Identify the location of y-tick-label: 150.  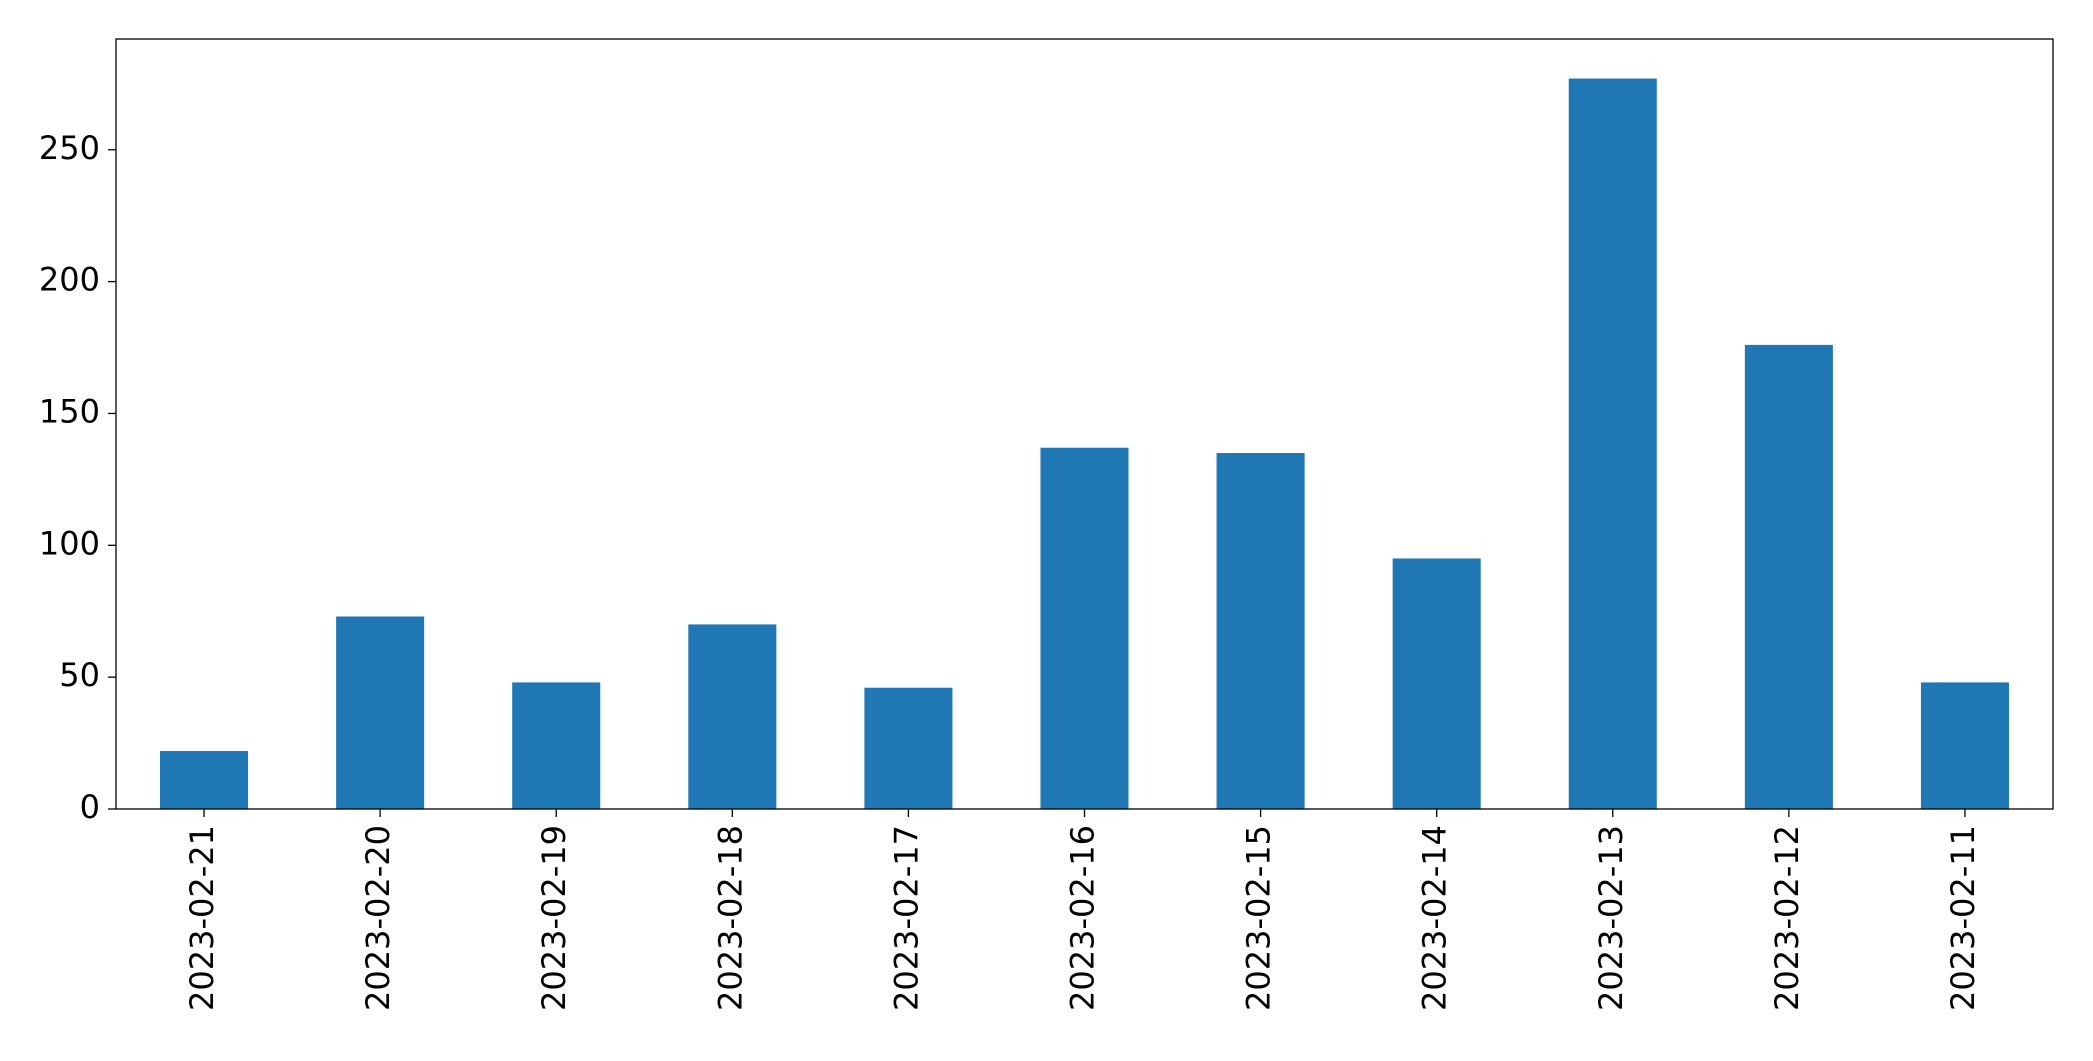
(69, 411).